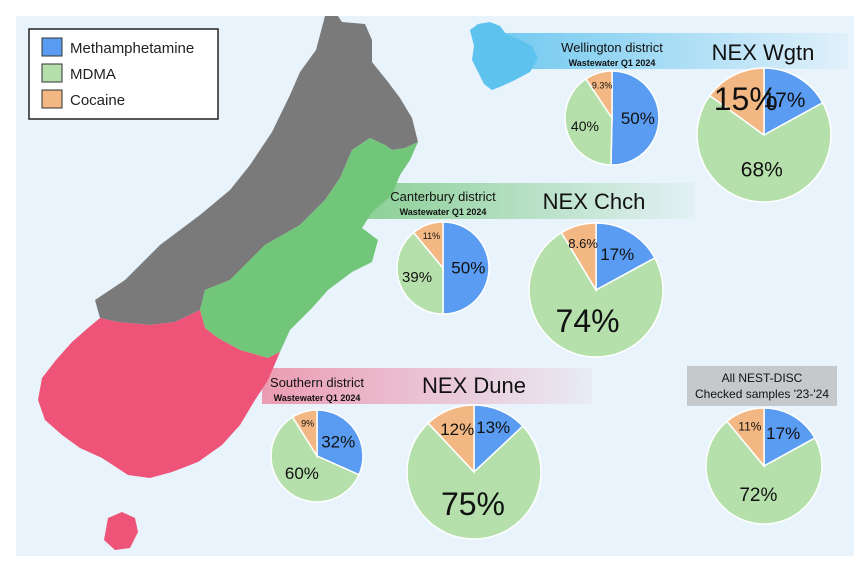 This screenshot has height=579, width=860. Describe the element at coordinates (578, 257) in the screenshot. I see `pie-nex-chch-slice-cocaine` at that location.